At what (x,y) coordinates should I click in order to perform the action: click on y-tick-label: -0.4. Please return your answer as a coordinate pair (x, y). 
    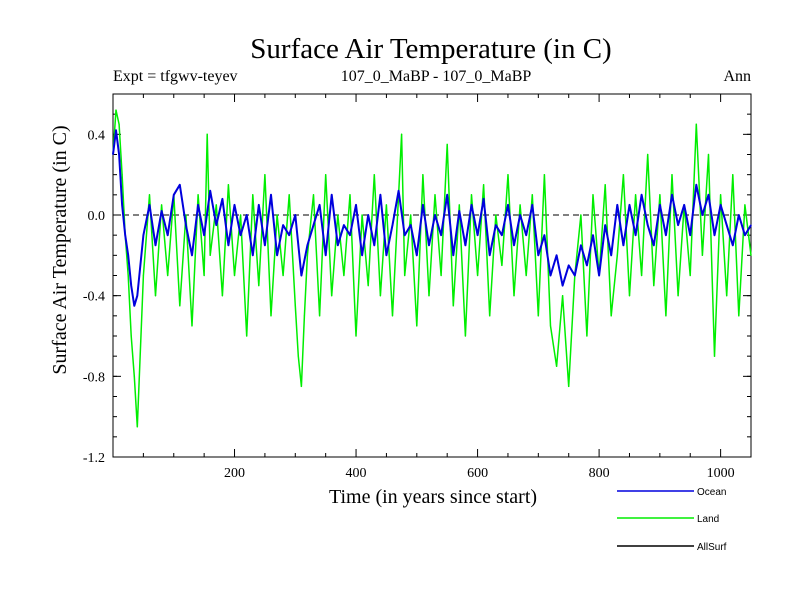
    Looking at the image, I should click on (94, 297).